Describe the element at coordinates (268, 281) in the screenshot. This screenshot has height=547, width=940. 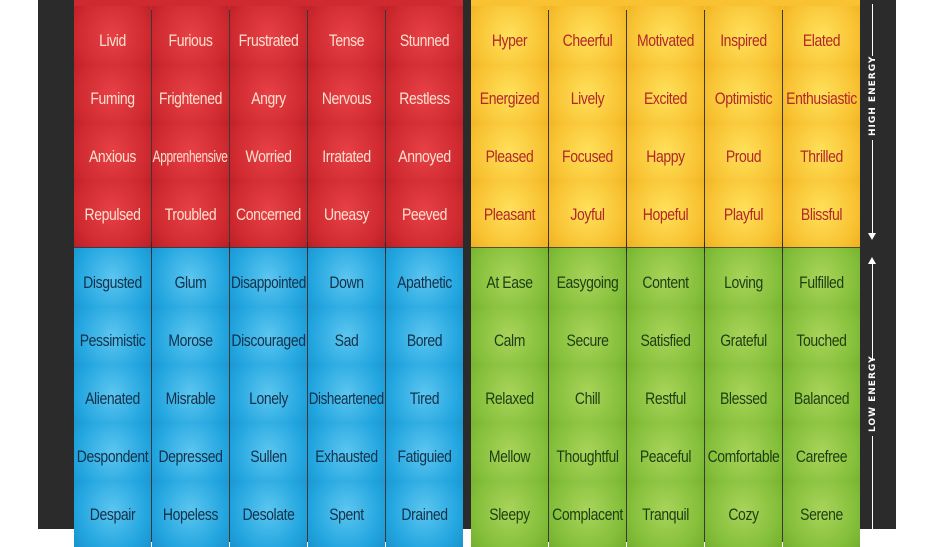
I see `emotion-label: Disappointed` at that location.